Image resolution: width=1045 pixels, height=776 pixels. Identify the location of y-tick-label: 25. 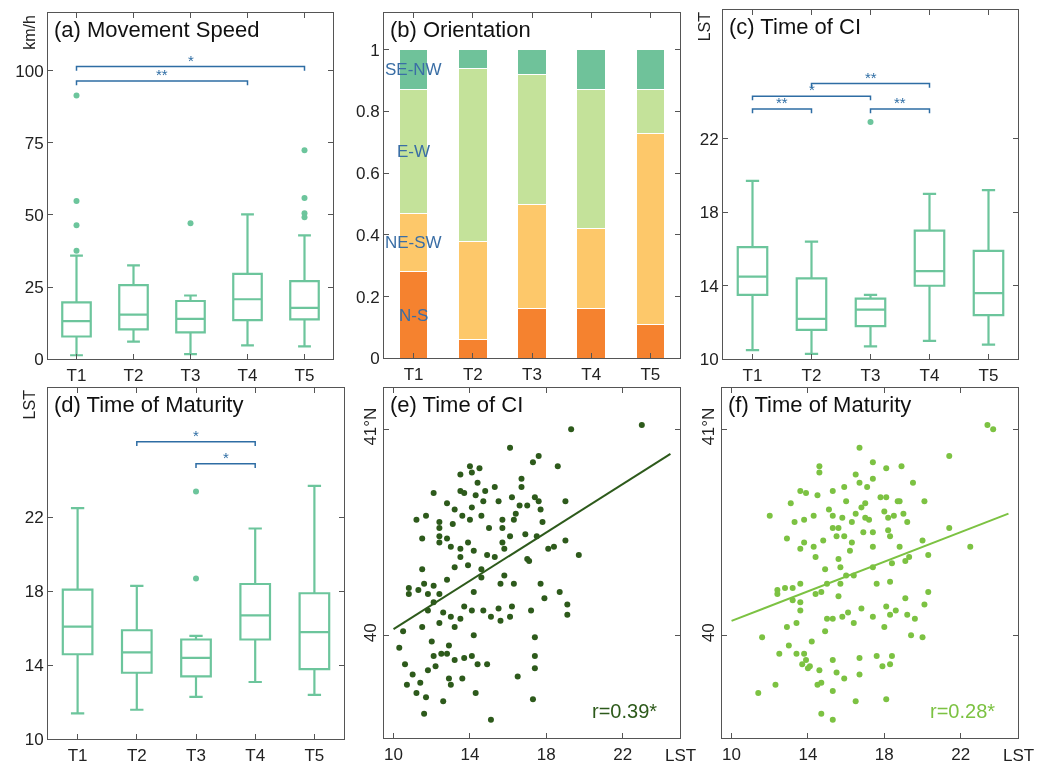
(34, 288).